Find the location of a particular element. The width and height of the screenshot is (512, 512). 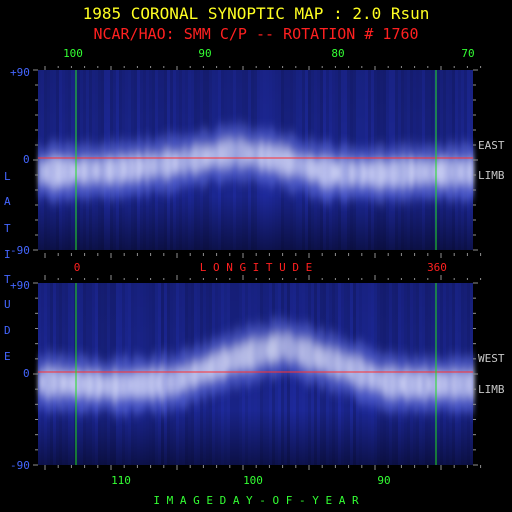

bottom-axis-tick-label: 100 is located at coordinates (253, 480).